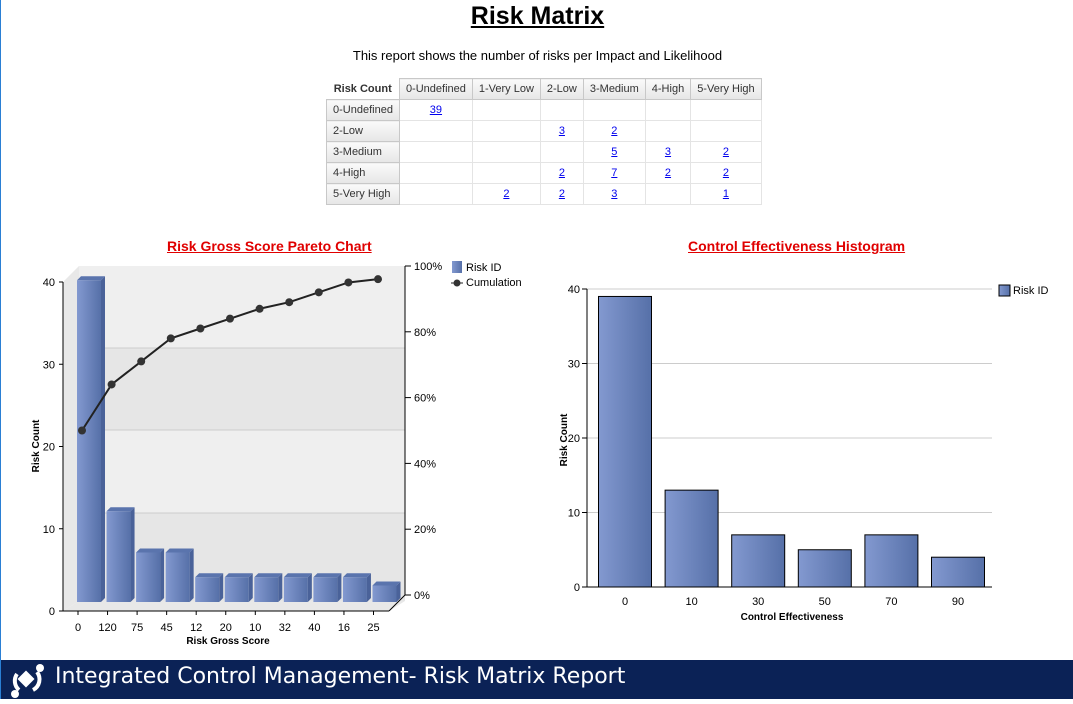 The width and height of the screenshot is (1073, 704). I want to click on x-tick-label: 70, so click(891, 602).